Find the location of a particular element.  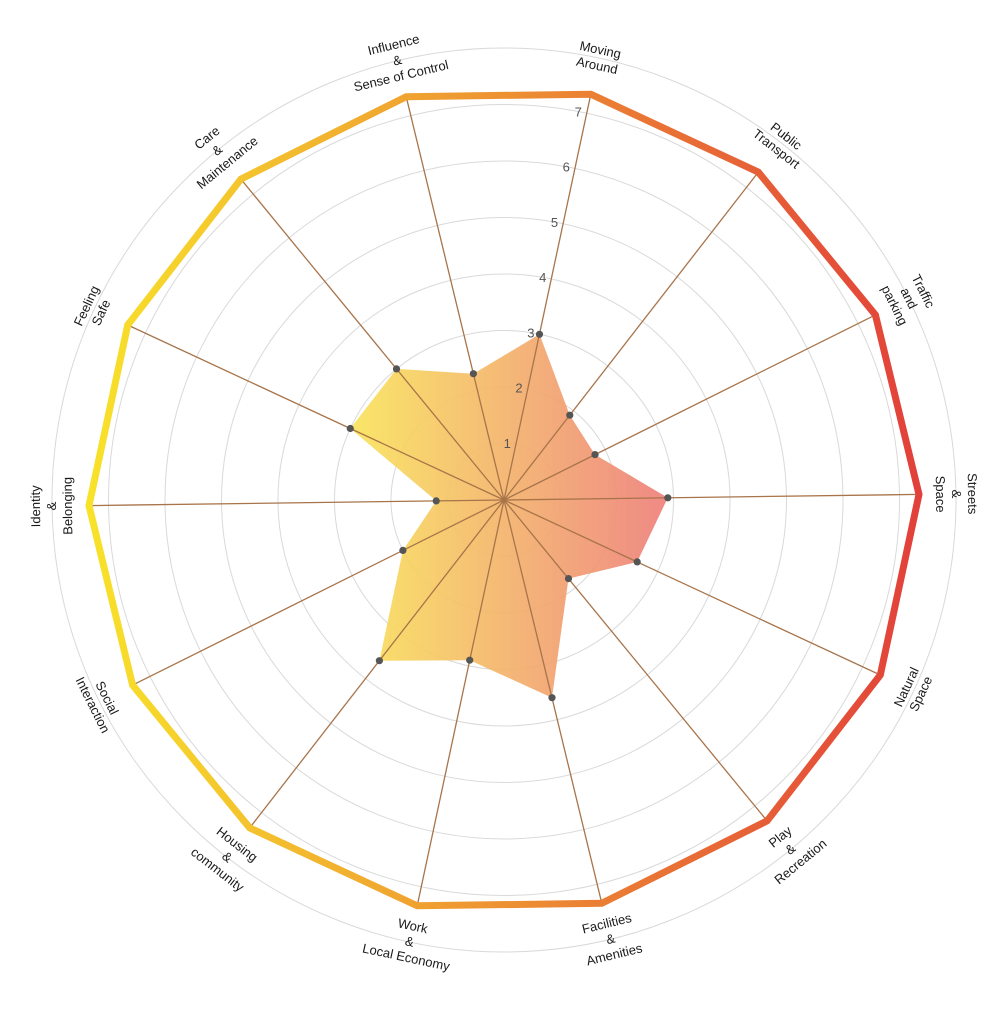

axis-label: Streets&Space is located at coordinates (957, 494).